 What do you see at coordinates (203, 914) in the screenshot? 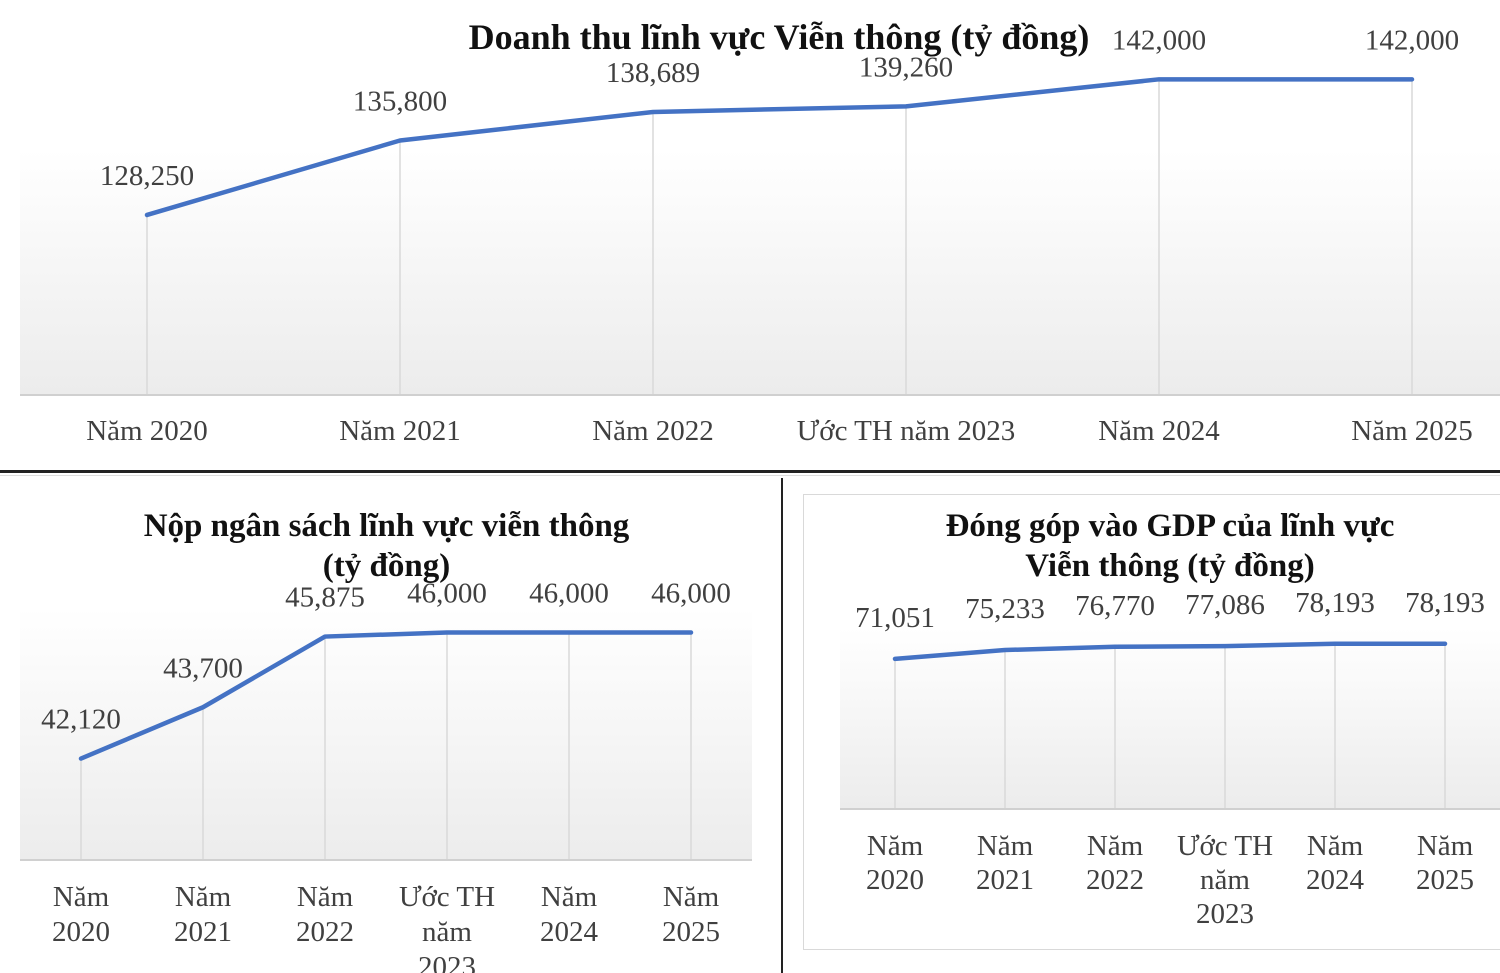
I see `budget-category-label: Năm 2021` at bounding box center [203, 914].